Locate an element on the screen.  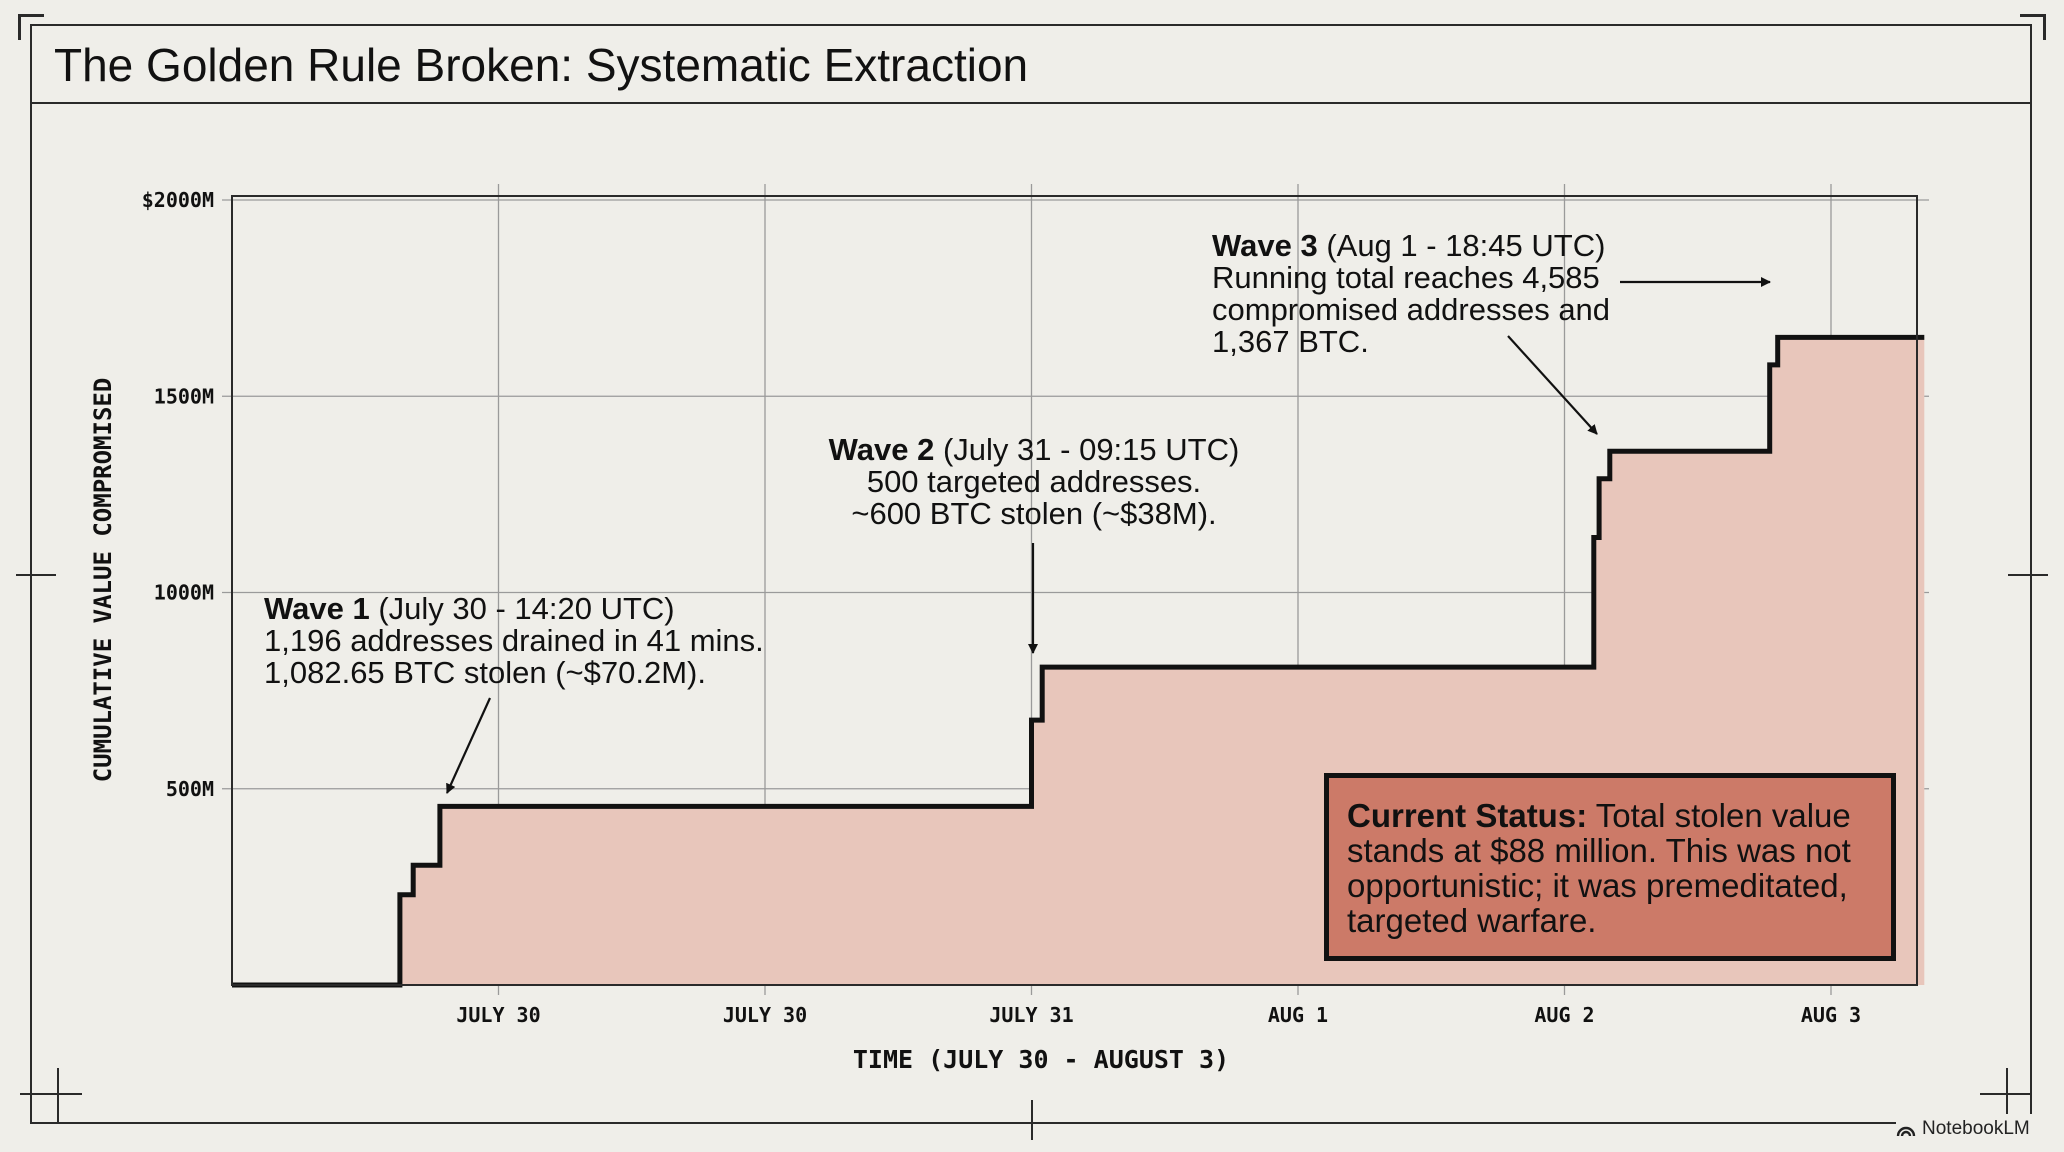
wave-3-detail: (Aug 1 - 18:45 UTC) is located at coordinates (1466, 245).